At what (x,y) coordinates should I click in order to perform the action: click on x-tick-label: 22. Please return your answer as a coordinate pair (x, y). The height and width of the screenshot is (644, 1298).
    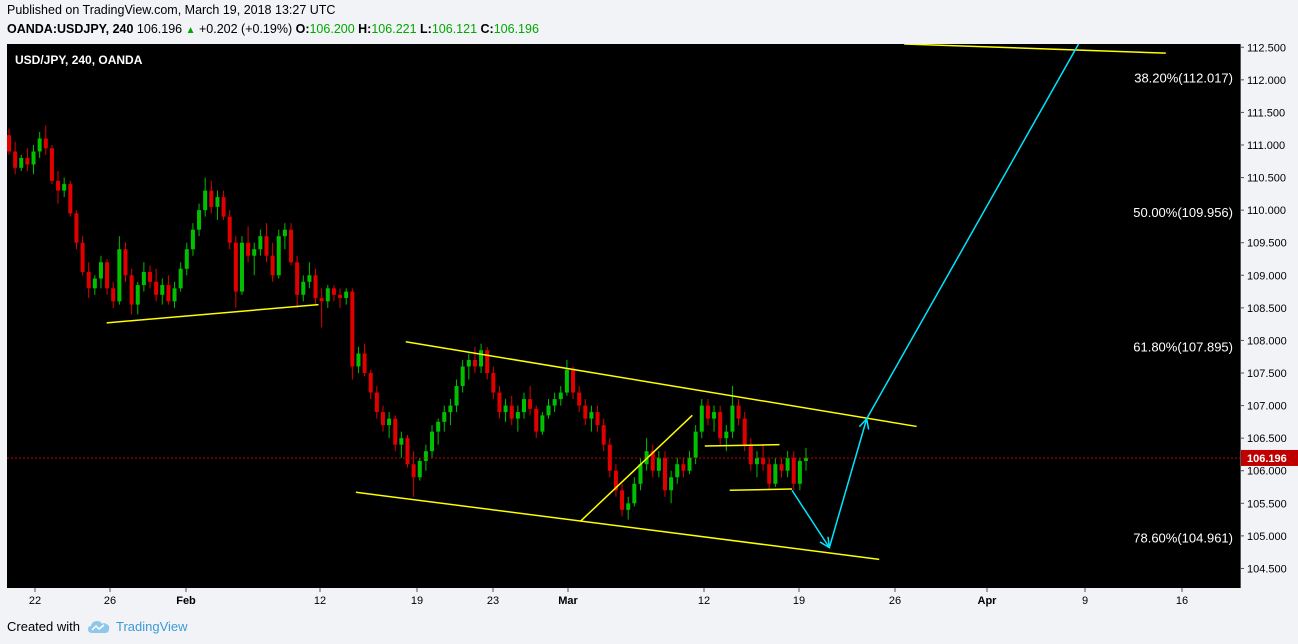
    Looking at the image, I should click on (35, 601).